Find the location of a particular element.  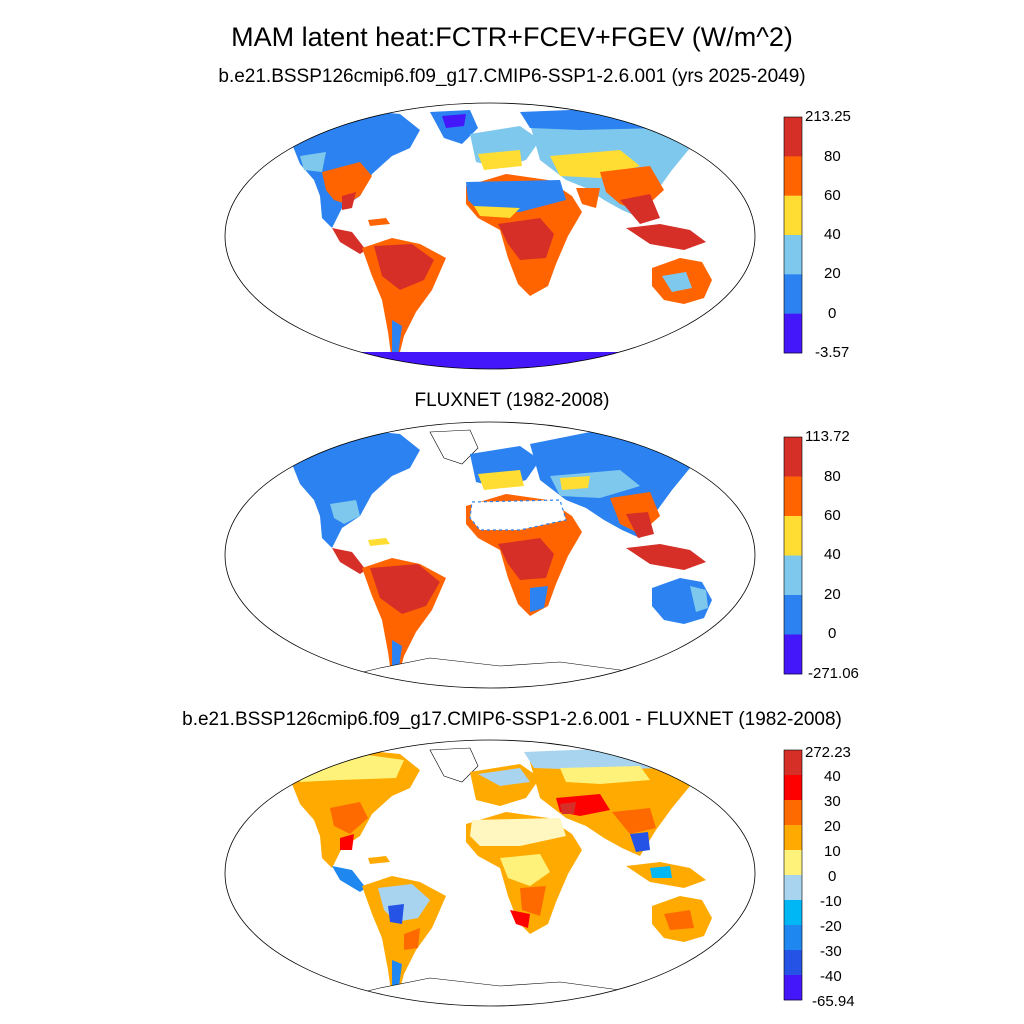

figure-title: MAM latent heat:FCTR+FCEV+FGEV (W/m^2) is located at coordinates (512, 37).